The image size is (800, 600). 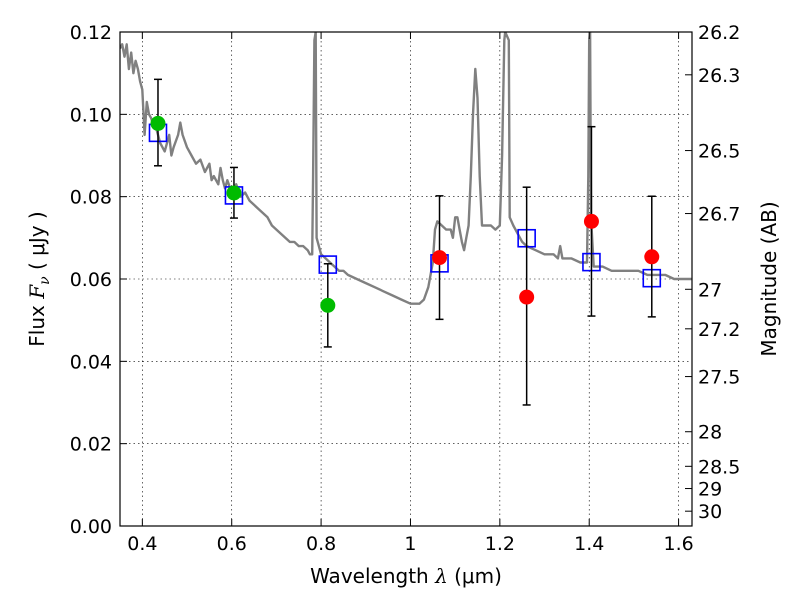 I want to click on y-tick-label: 0.00, so click(x=91, y=527).